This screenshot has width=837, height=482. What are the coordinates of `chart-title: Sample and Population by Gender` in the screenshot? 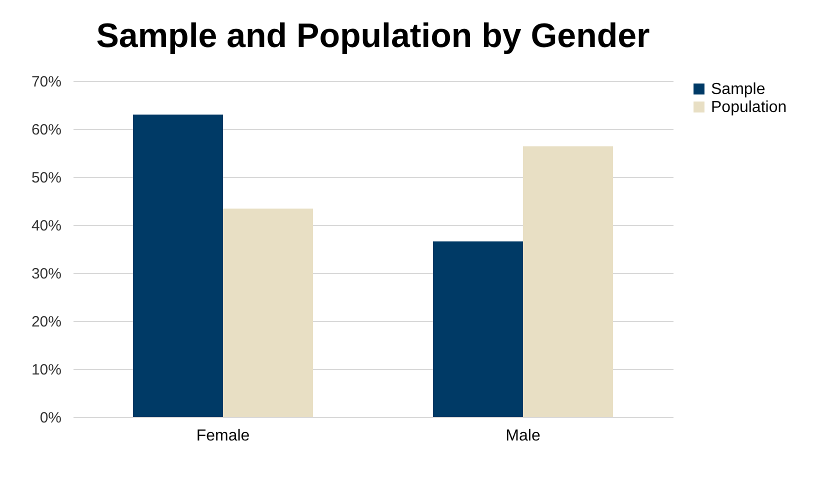 It's located at (373, 36).